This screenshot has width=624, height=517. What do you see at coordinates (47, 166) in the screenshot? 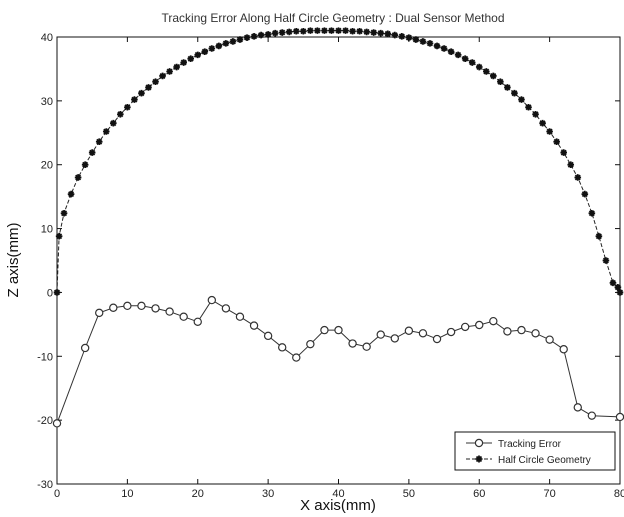
I see `y-tick-label: 20` at bounding box center [47, 166].